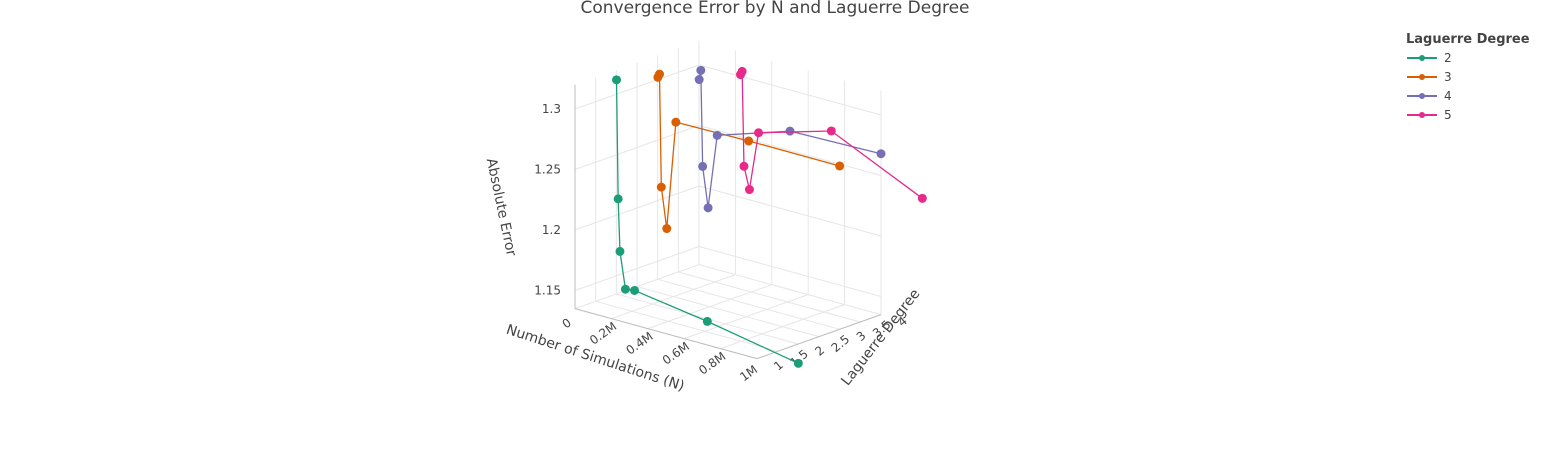  Describe the element at coordinates (748, 373) in the screenshot. I see `x-tick-label: 1M` at that location.